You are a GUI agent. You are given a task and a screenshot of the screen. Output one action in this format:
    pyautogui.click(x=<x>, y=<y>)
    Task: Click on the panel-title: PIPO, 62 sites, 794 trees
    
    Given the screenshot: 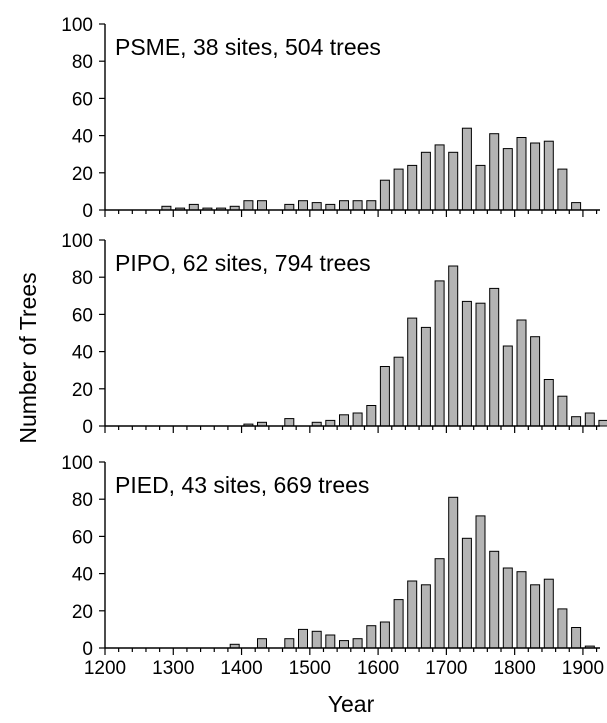 What is the action you would take?
    pyautogui.click(x=243, y=263)
    